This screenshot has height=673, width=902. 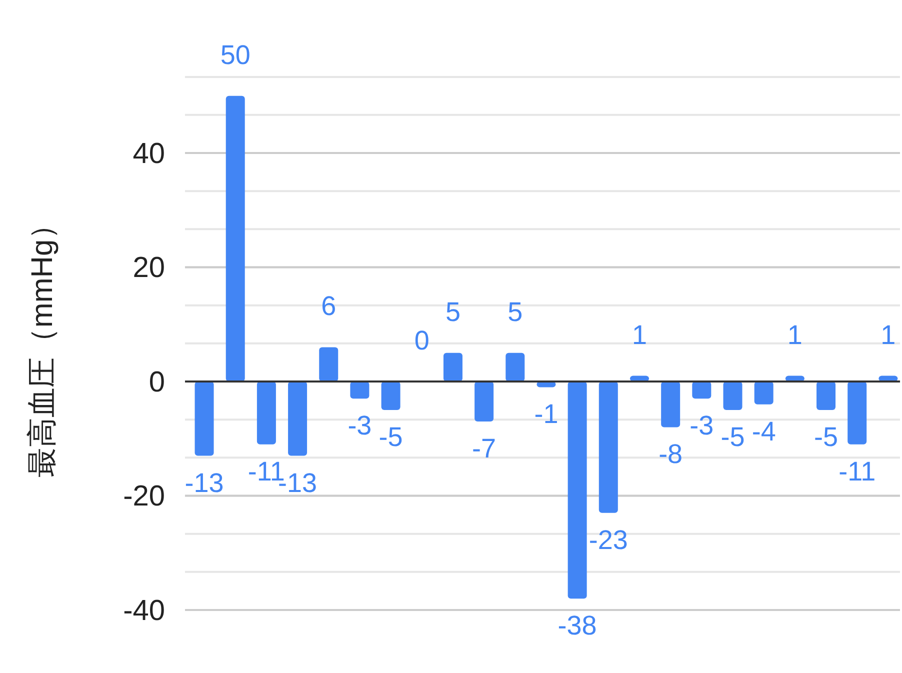 What do you see at coordinates (546, 414) in the screenshot?
I see `data-label: -1` at bounding box center [546, 414].